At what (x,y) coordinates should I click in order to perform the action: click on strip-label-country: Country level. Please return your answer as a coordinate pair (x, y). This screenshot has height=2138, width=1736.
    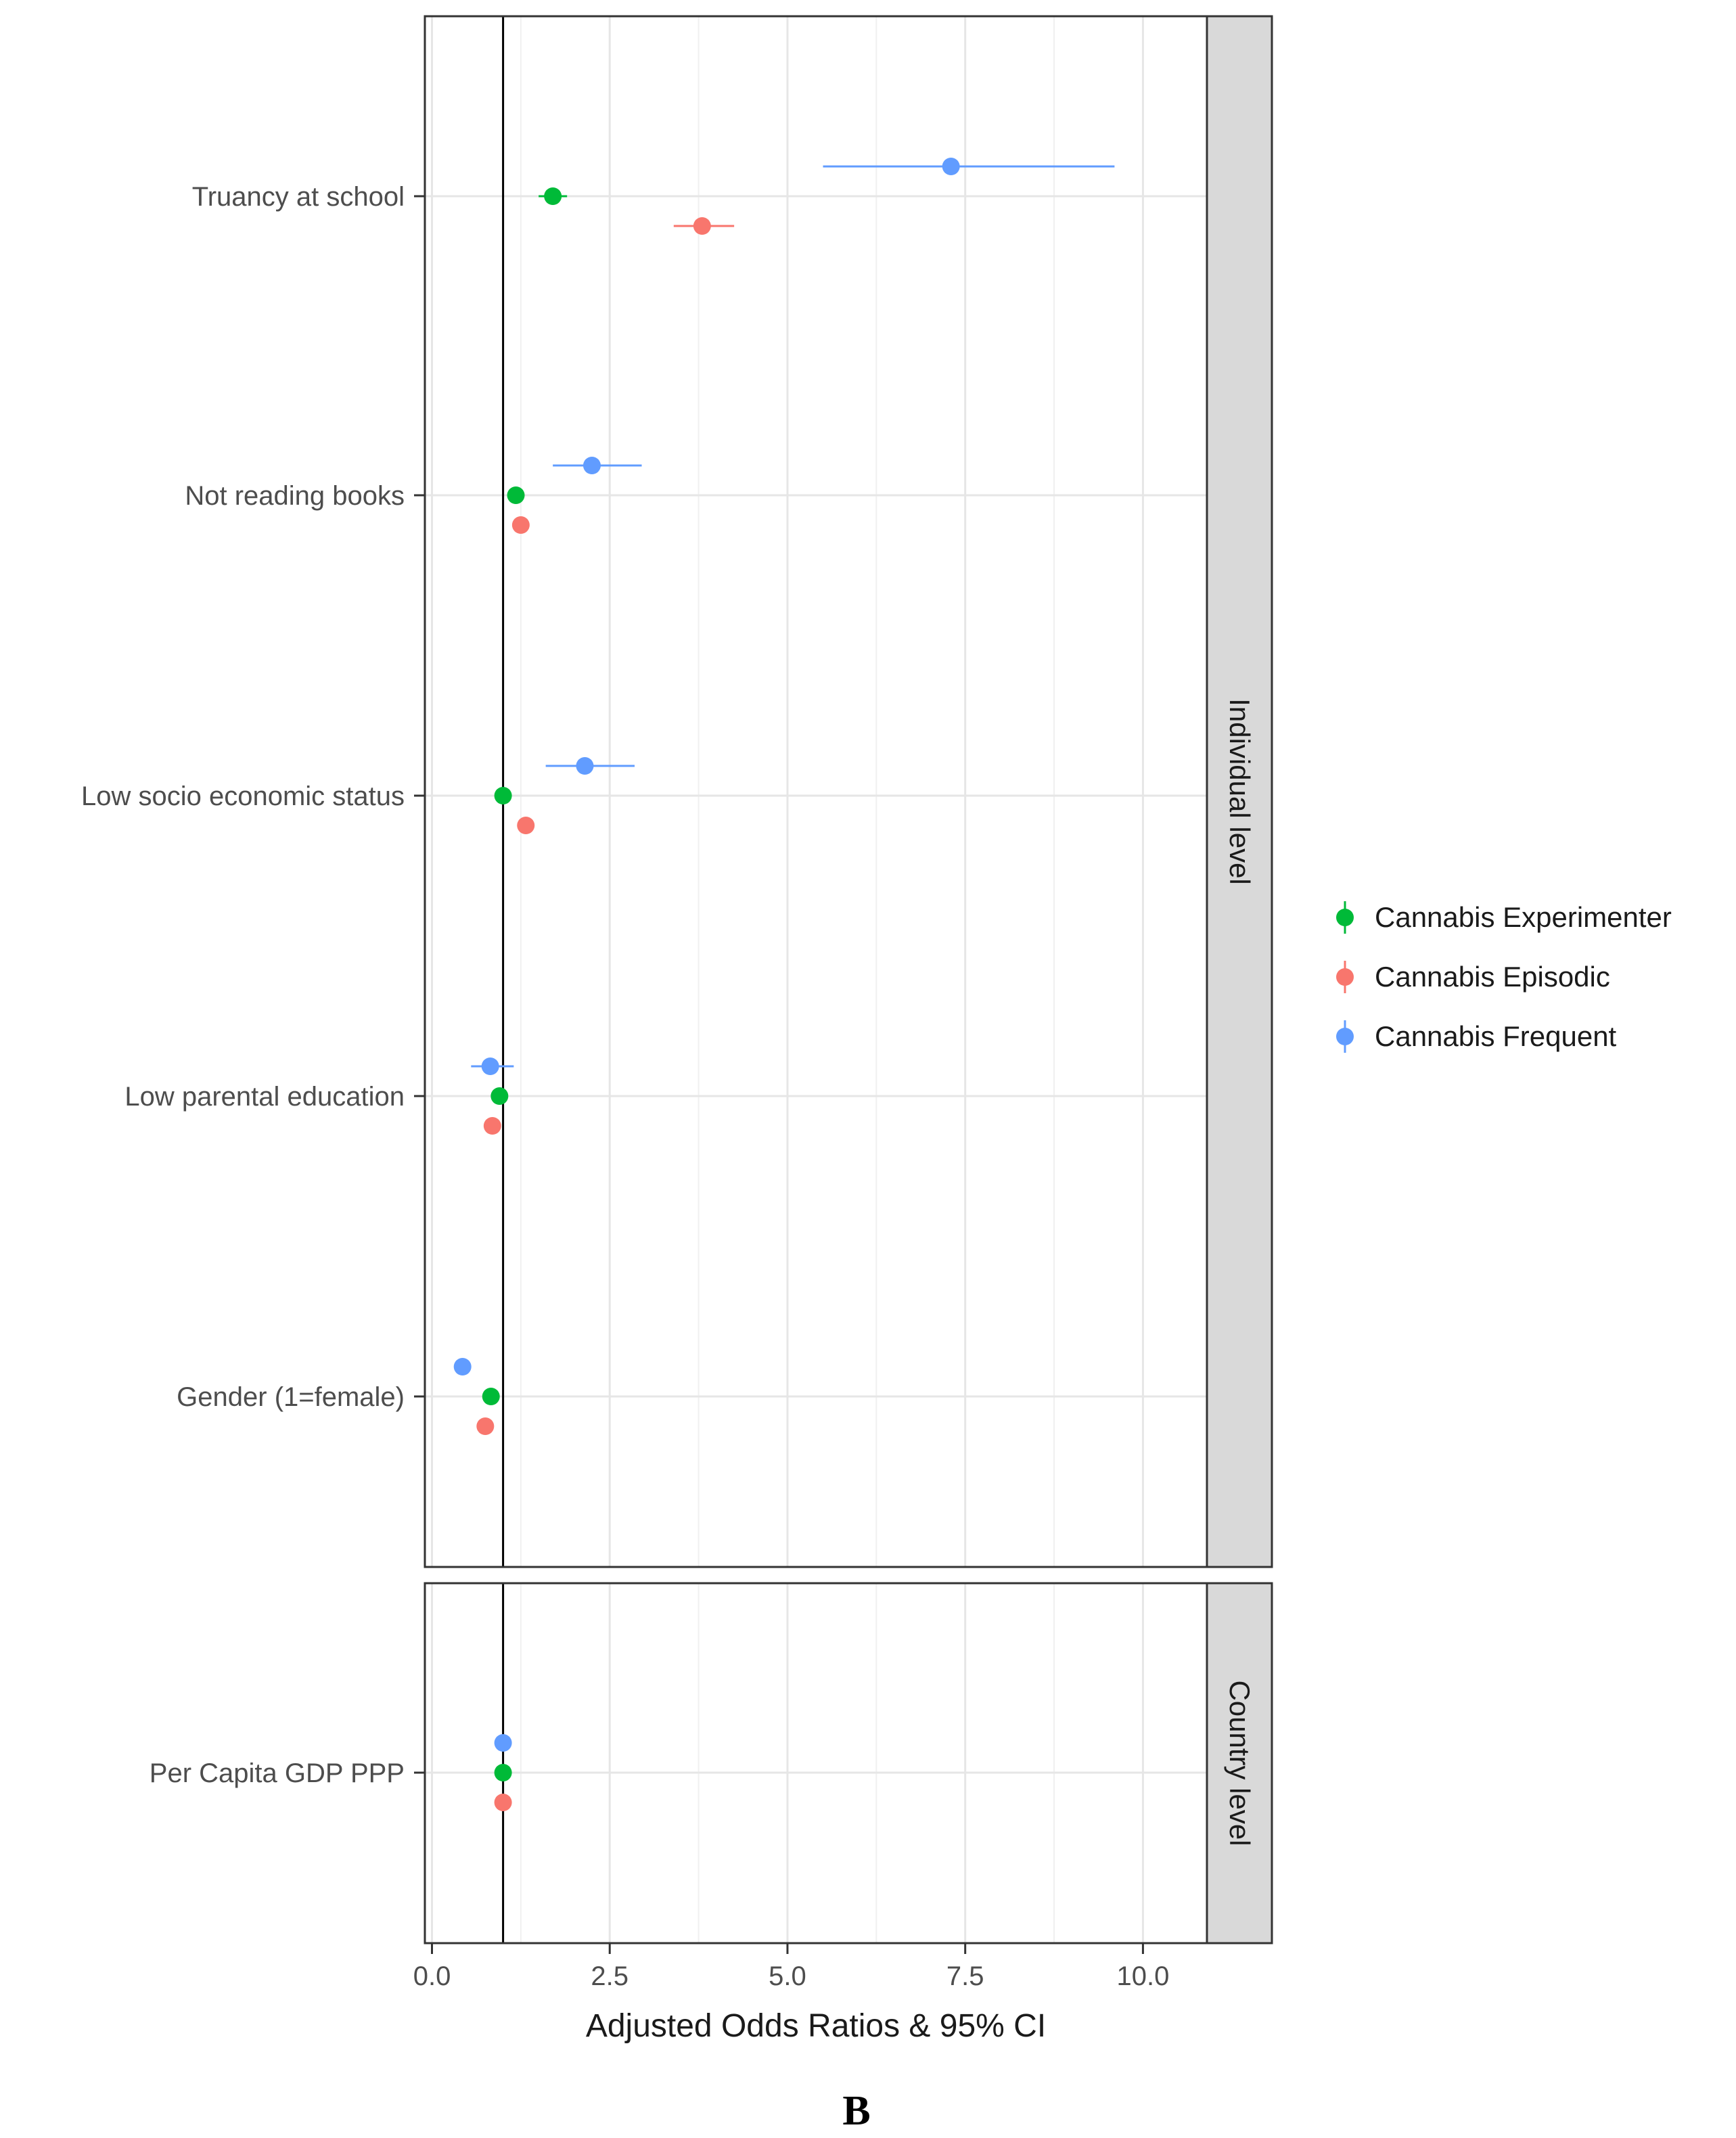
    Looking at the image, I should click on (1240, 1763).